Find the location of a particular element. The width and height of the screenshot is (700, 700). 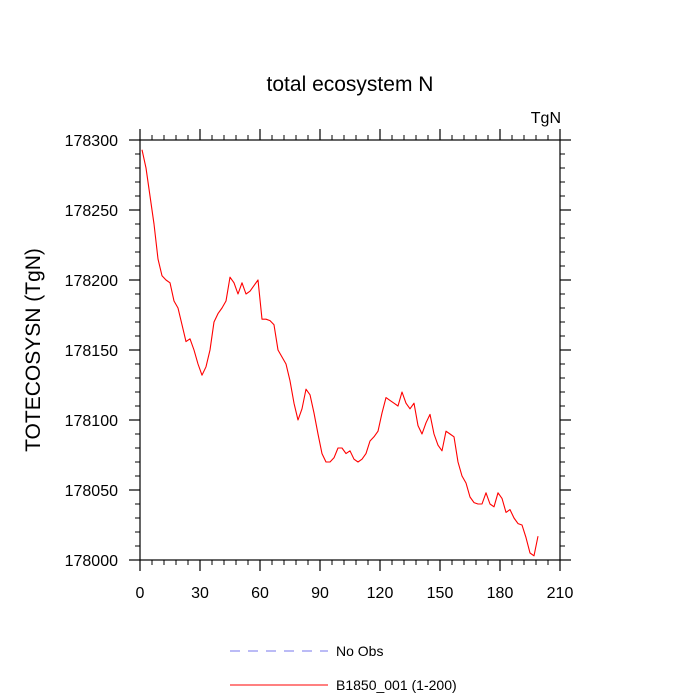

units-label: TgN is located at coordinates (546, 118).